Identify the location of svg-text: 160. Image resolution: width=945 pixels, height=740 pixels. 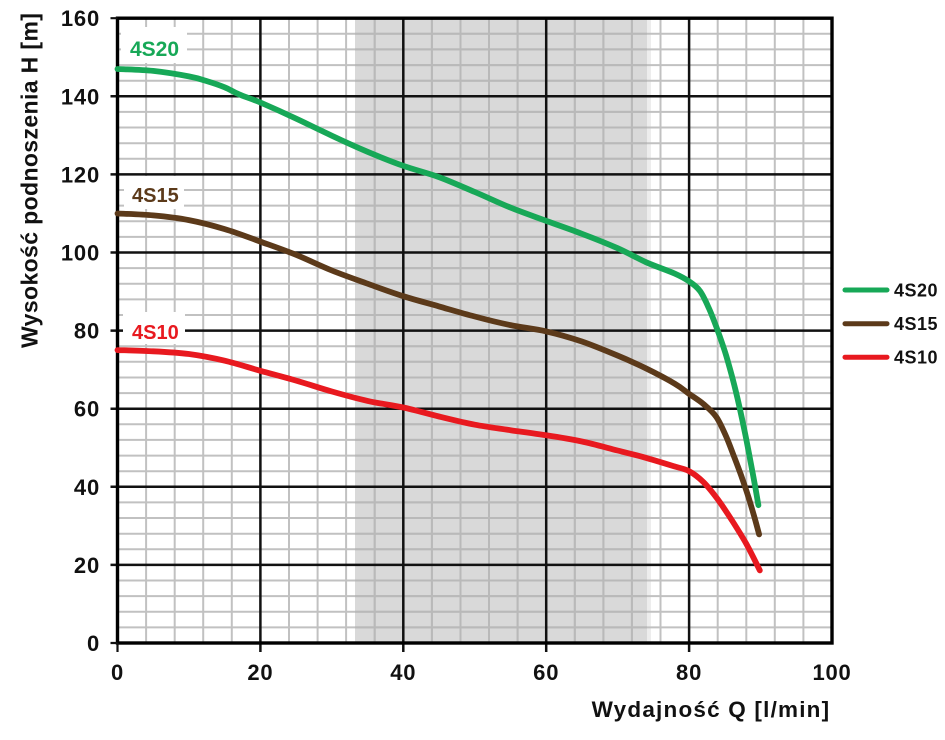
(80, 18).